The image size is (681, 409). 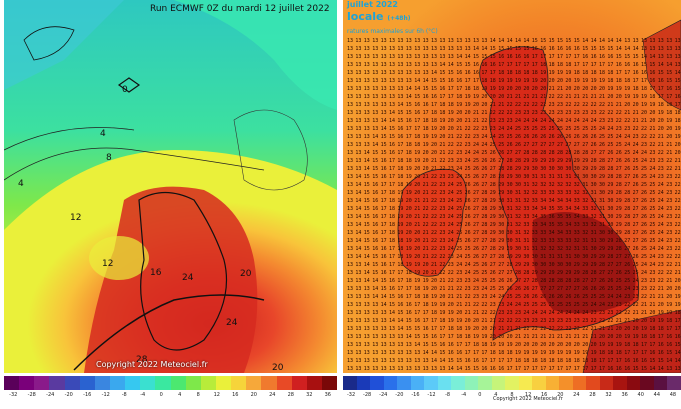 What do you see at coordinates (392, 31) in the screenshot?
I see `right-map-subtitle: ratures maximales sur 6h (°C)` at bounding box center [392, 31].